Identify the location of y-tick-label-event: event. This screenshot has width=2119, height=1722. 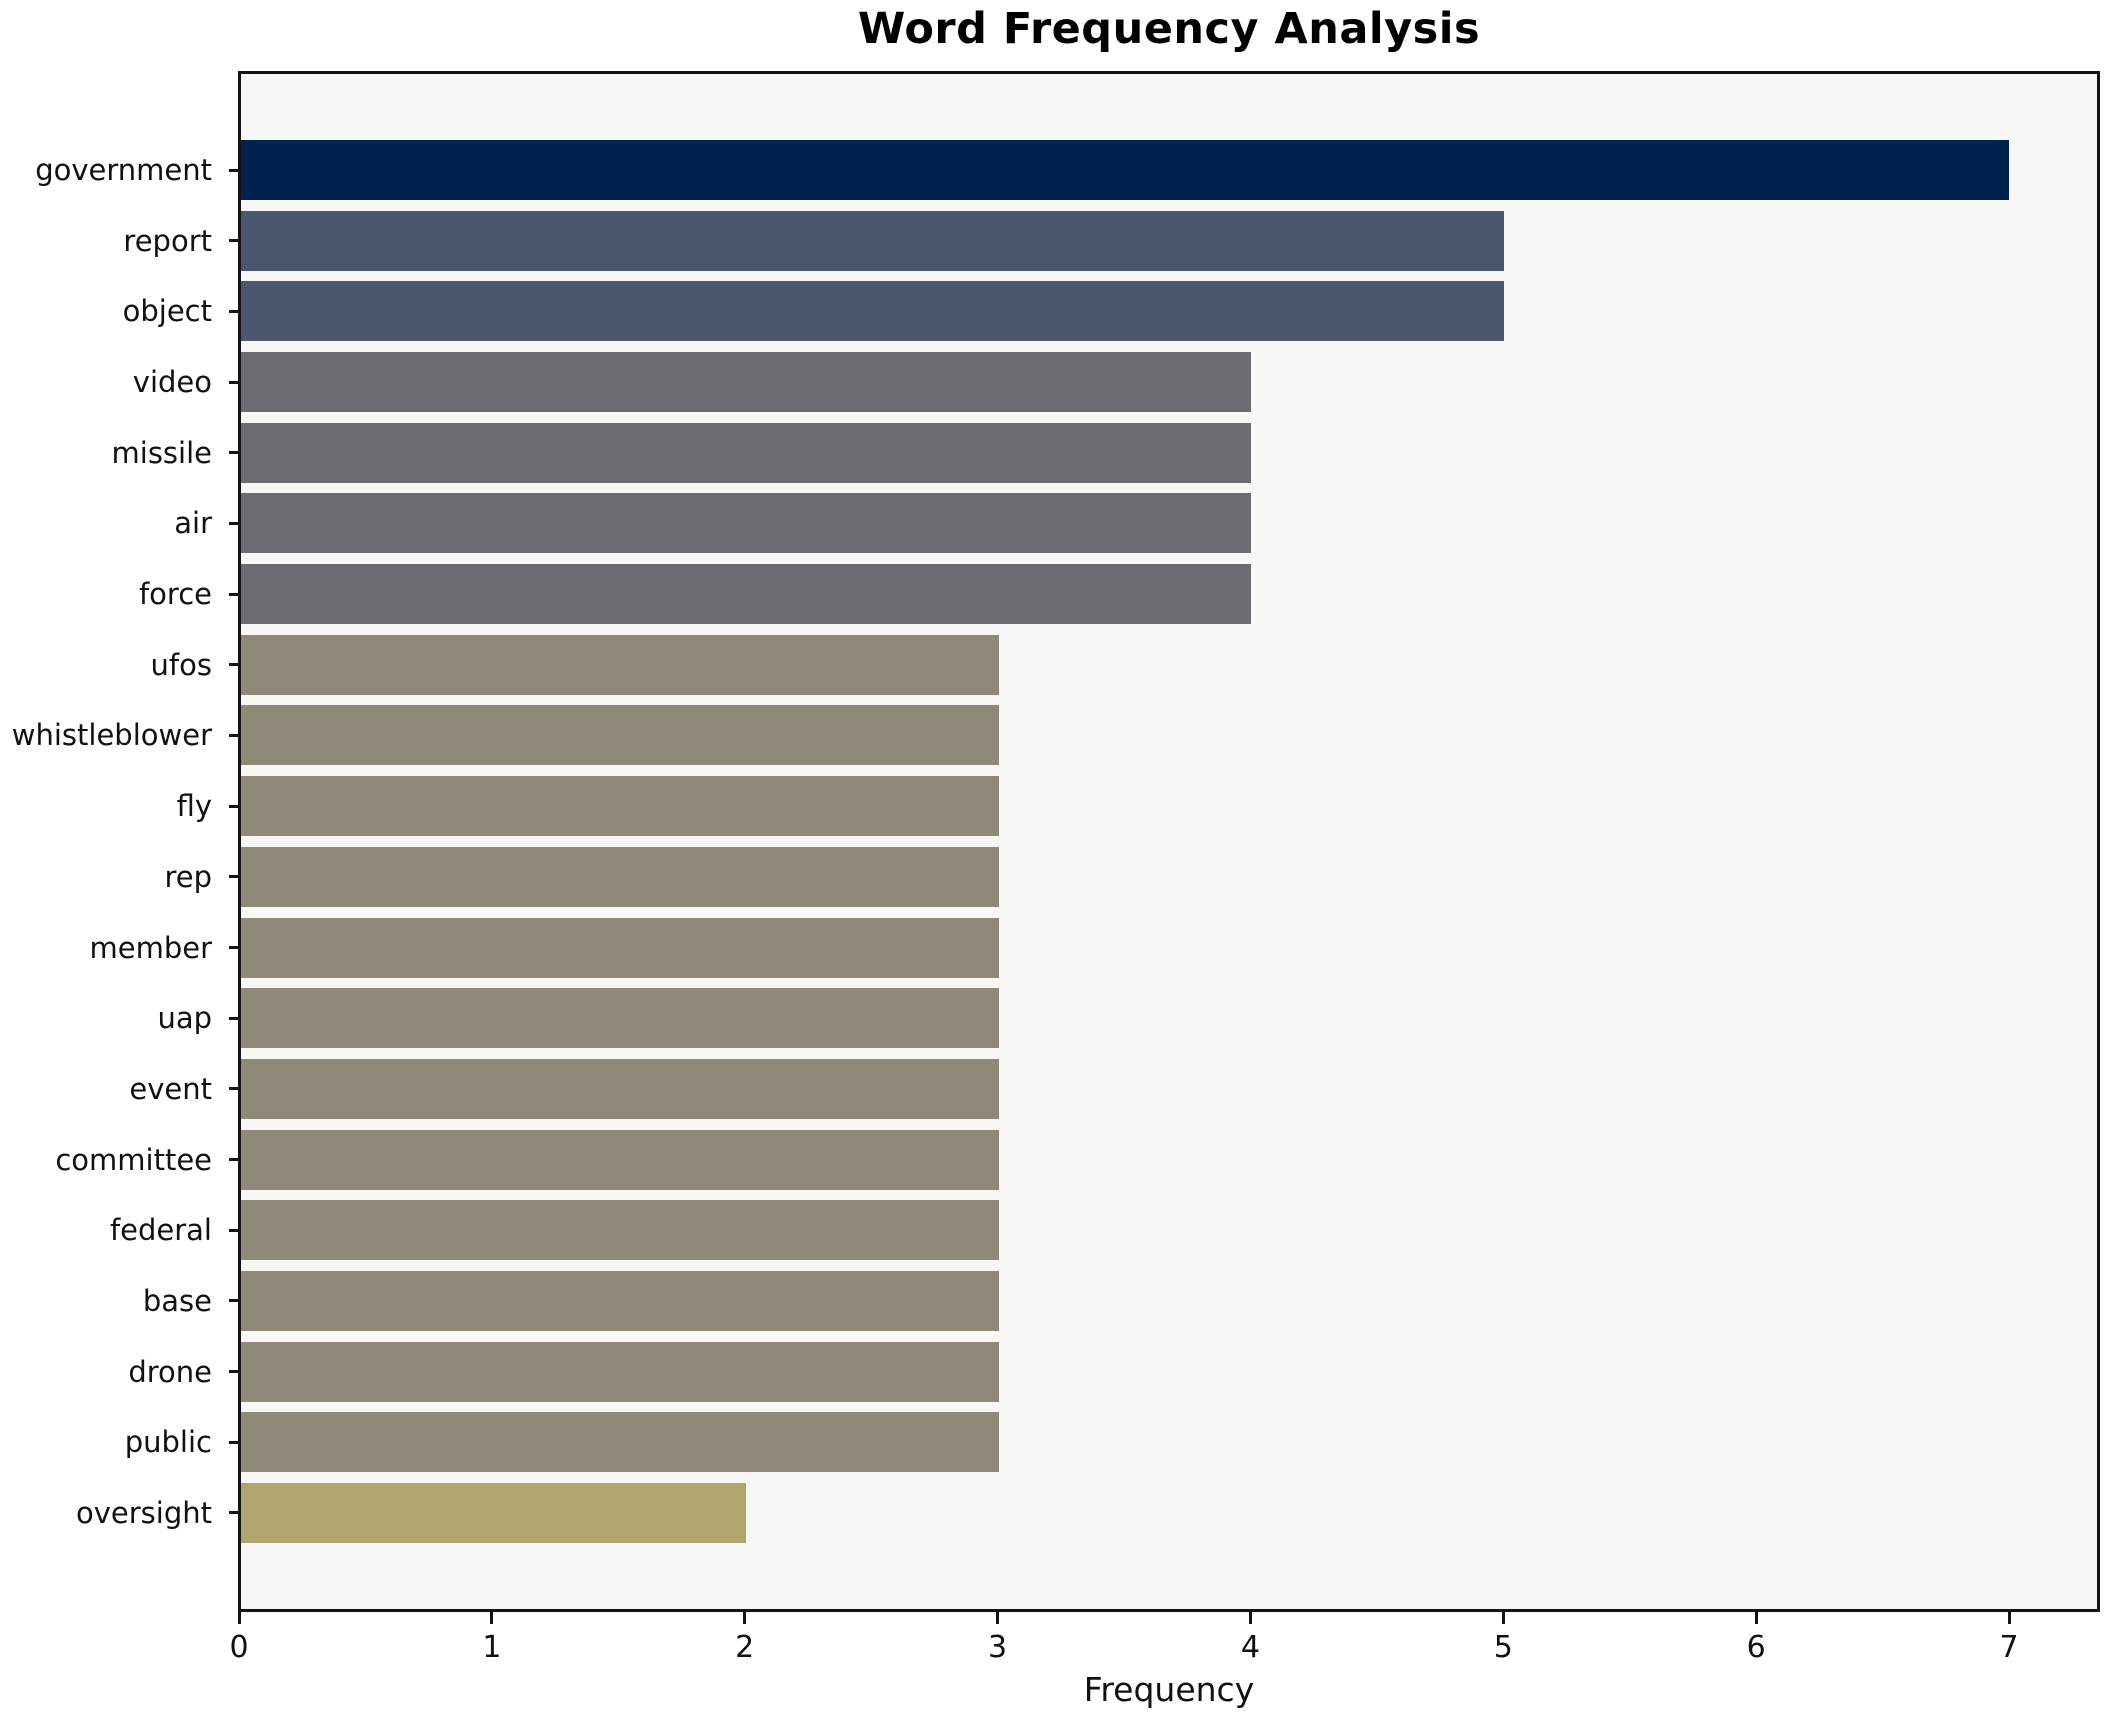
(170, 1088).